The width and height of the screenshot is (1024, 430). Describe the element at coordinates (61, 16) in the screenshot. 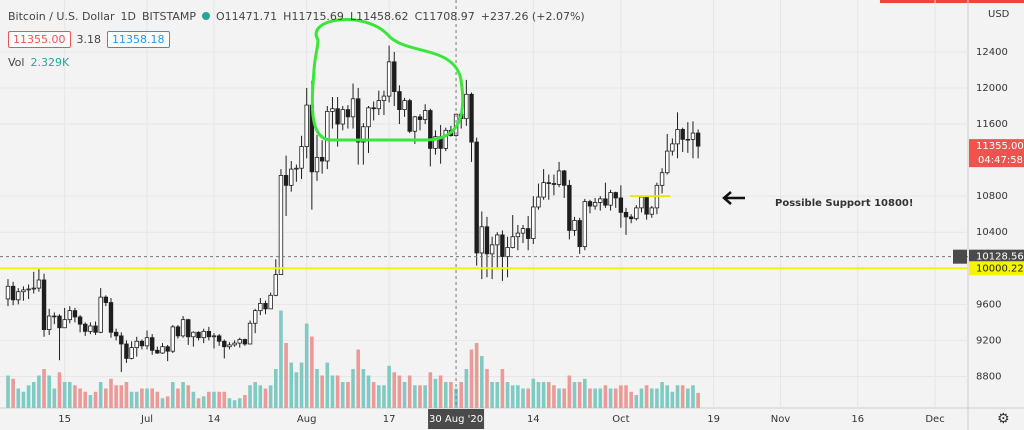

I see `symbol: Bitcoin / U.S. Dollar` at that location.